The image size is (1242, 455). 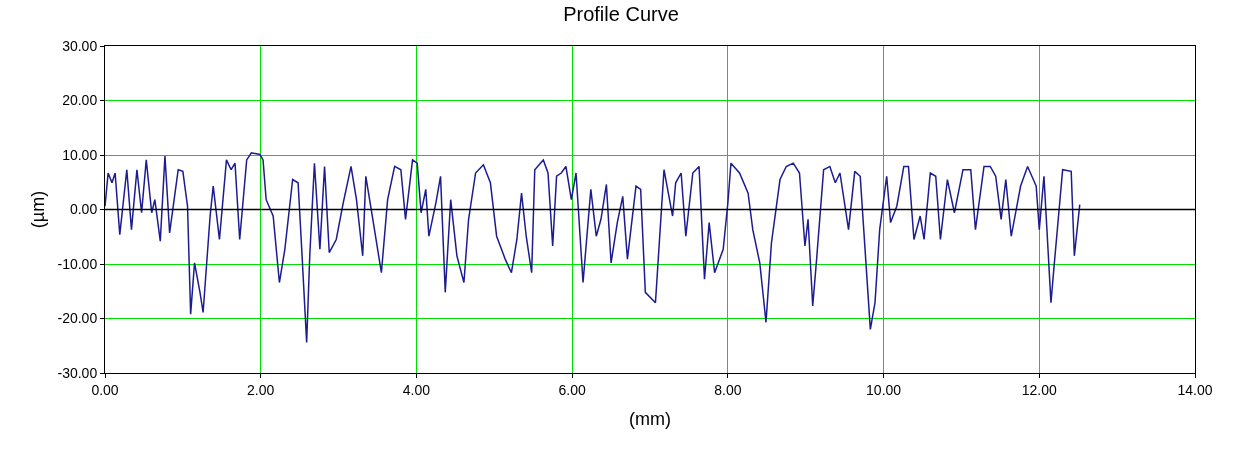 I want to click on y-tick-label: -10.00, so click(x=77, y=263).